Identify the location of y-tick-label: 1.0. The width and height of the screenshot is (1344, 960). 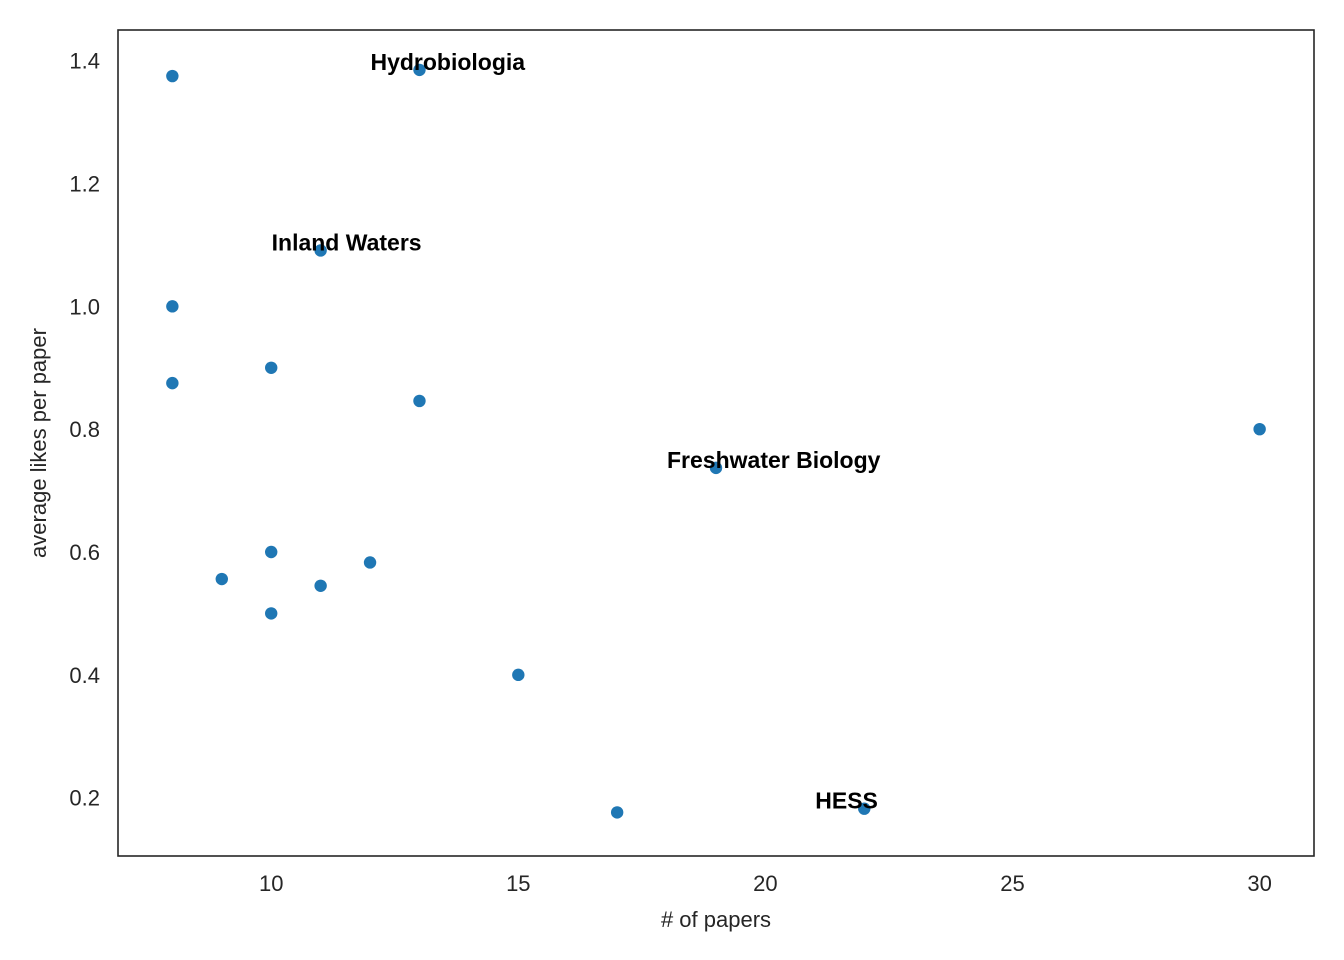
(84, 306).